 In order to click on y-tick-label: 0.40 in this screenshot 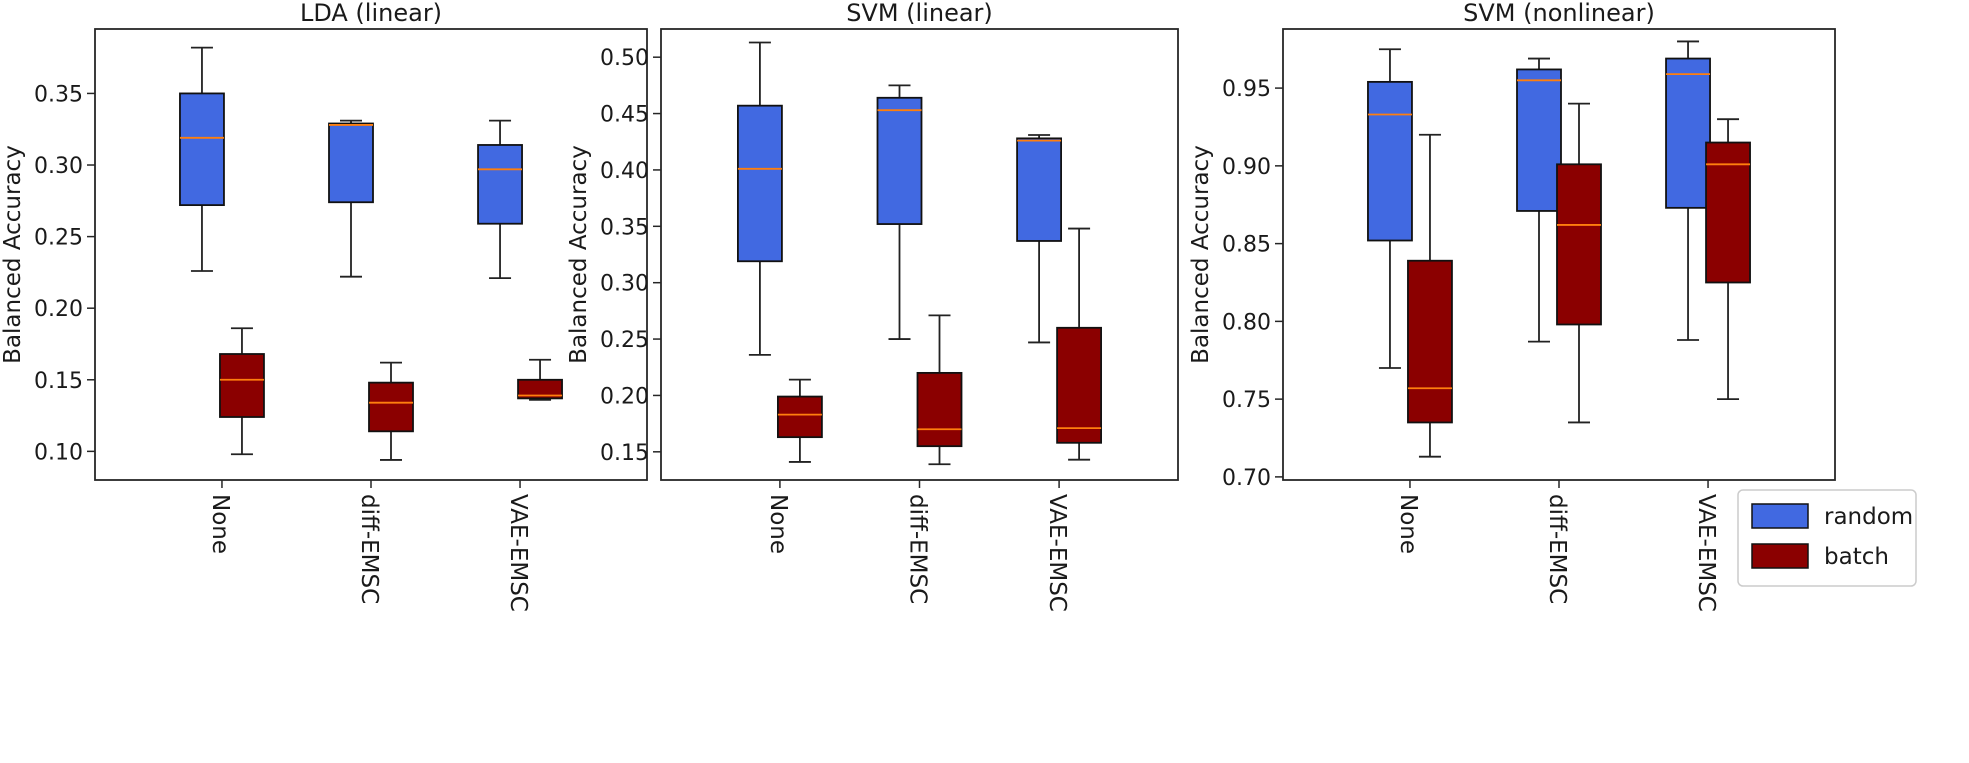, I will do `click(624, 171)`.